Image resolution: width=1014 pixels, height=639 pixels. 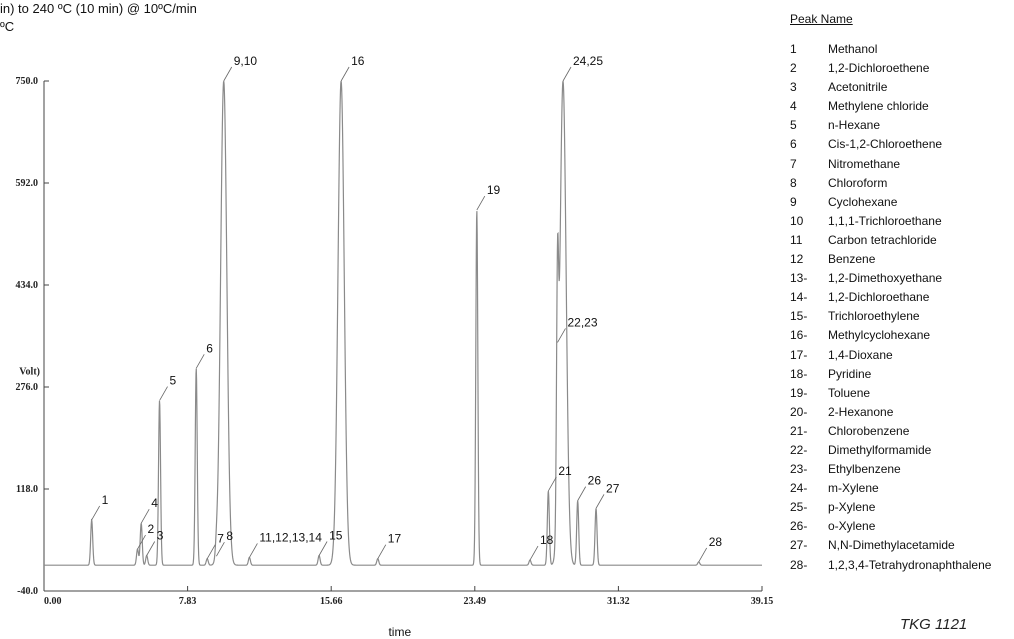 I want to click on peak-label: 27, so click(x=613, y=488).